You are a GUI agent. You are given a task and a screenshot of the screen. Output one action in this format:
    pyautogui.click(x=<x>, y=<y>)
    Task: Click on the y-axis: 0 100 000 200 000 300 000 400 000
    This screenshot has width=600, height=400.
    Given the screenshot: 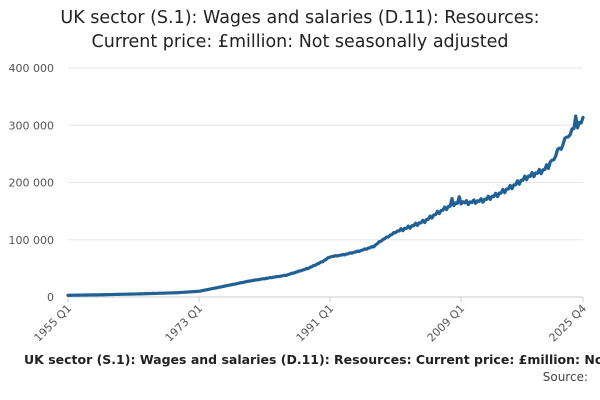 What is the action you would take?
    pyautogui.click(x=32, y=183)
    